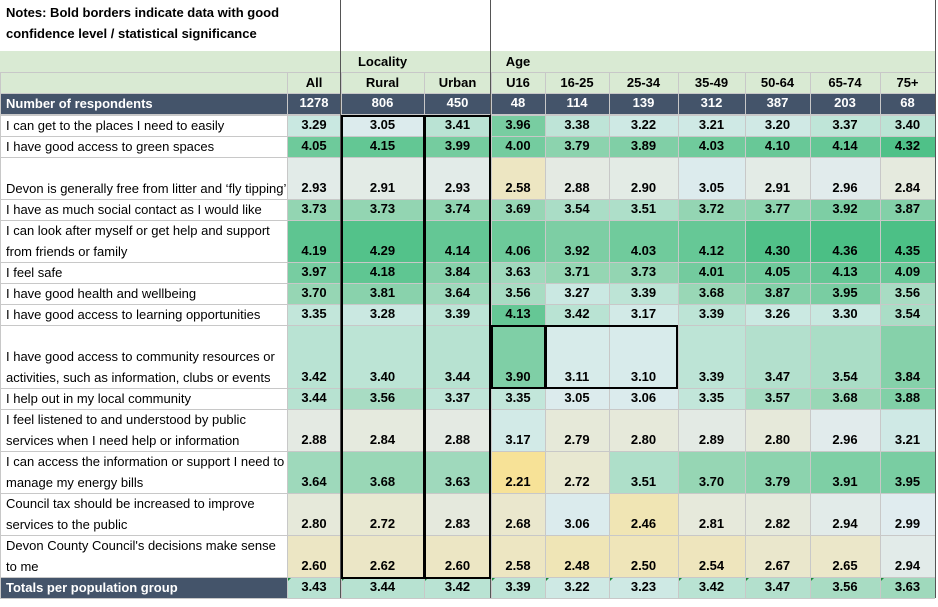 The image size is (938, 607). Describe the element at coordinates (777, 556) in the screenshot. I see `data-cell: 2.67` at that location.